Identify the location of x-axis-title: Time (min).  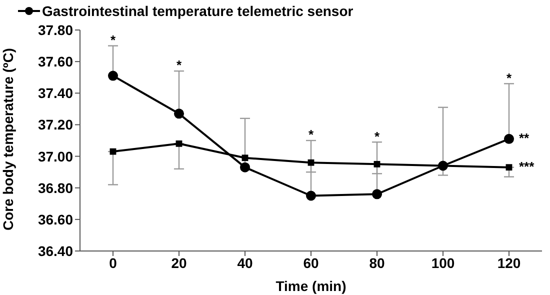
(311, 286).